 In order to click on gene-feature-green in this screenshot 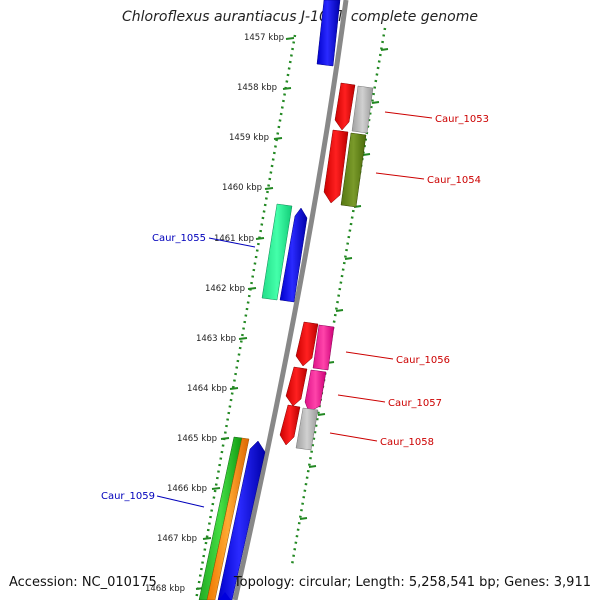, I will do `click(220, 518)`.